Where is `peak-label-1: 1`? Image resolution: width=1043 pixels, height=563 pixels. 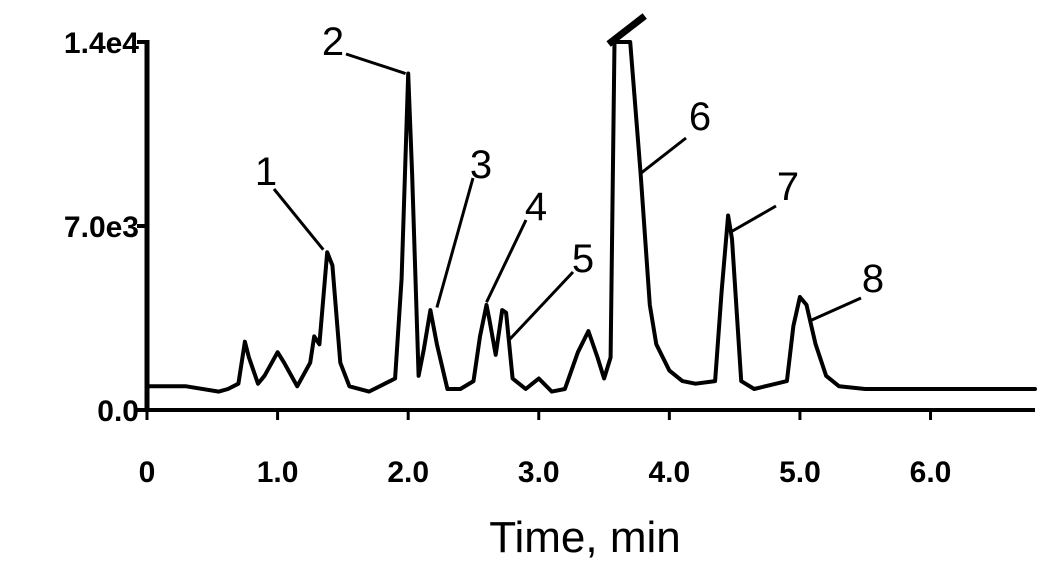
peak-label-1: 1 is located at coordinates (266, 172).